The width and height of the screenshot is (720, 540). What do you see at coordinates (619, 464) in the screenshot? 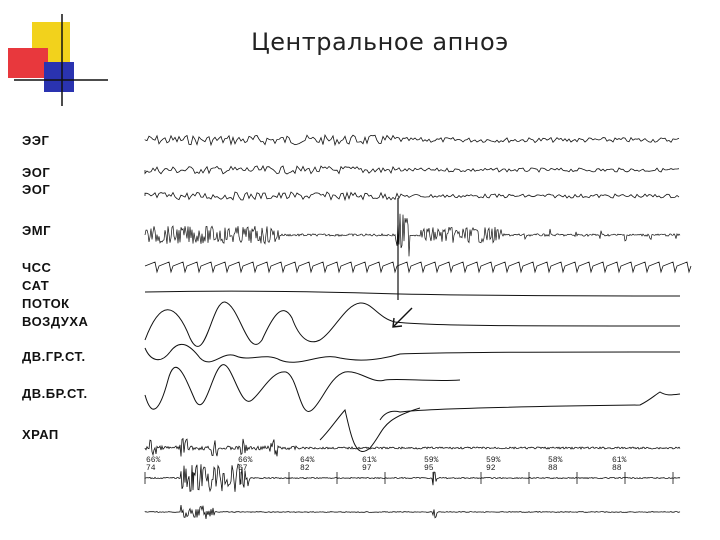
I see `sat-readout: 61% 88` at bounding box center [619, 464].